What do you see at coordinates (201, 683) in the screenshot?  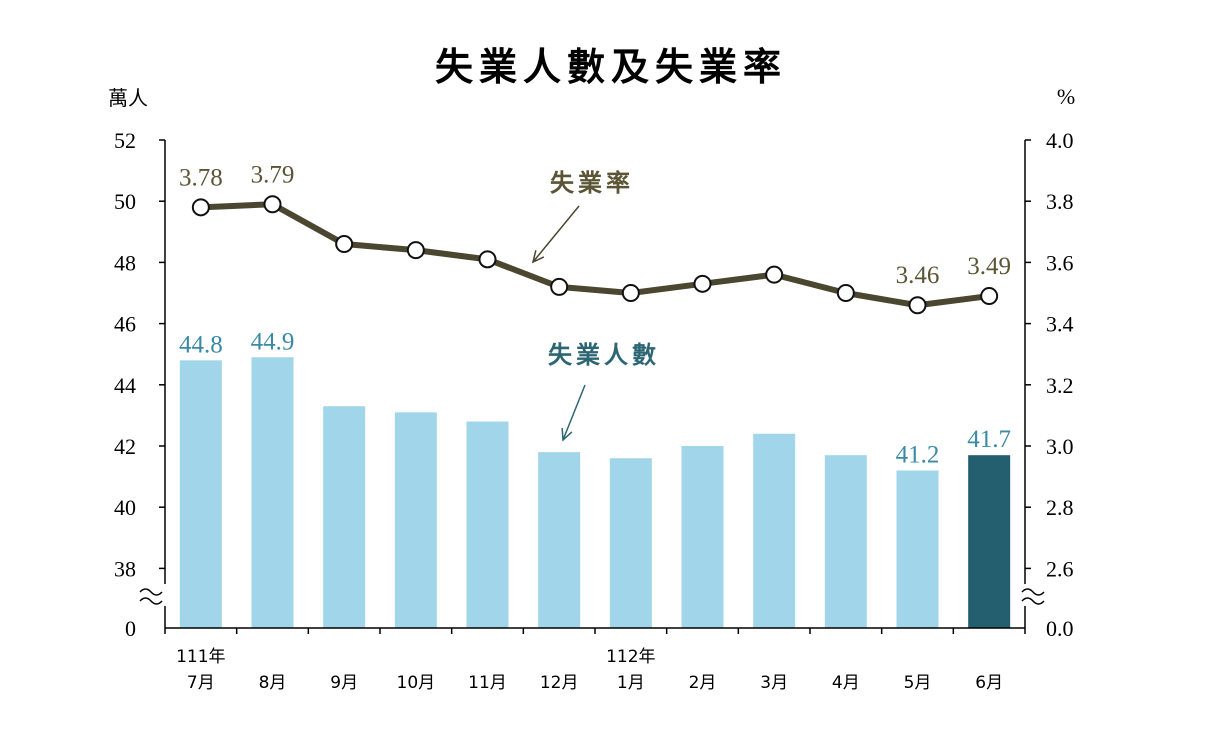 I see `x-tick-label: 7月` at bounding box center [201, 683].